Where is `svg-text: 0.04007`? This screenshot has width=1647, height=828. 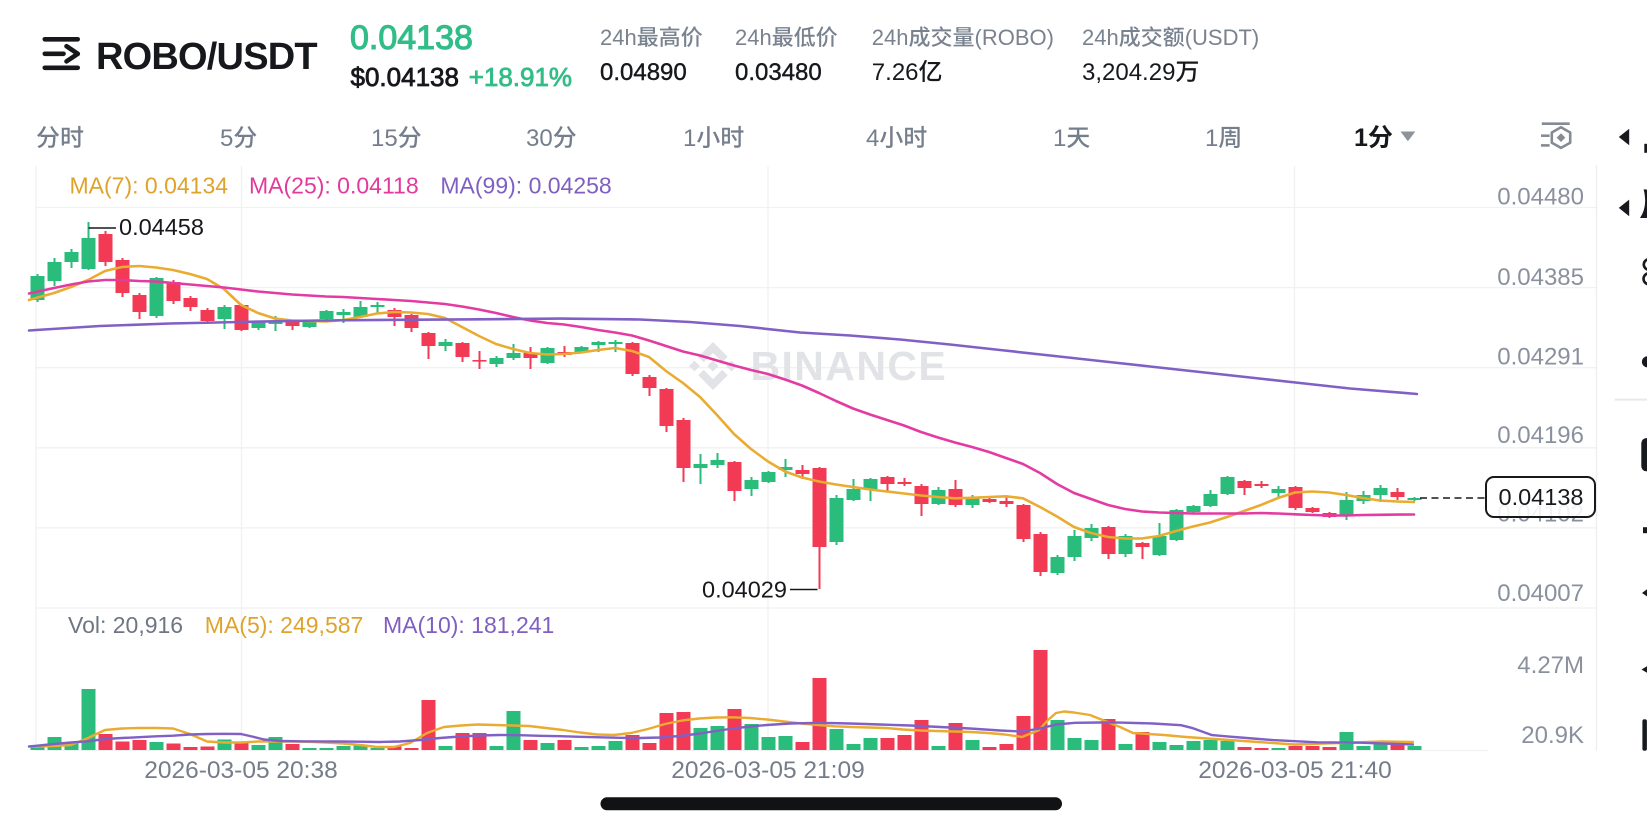
svg-text: 0.04007 is located at coordinates (1540, 593).